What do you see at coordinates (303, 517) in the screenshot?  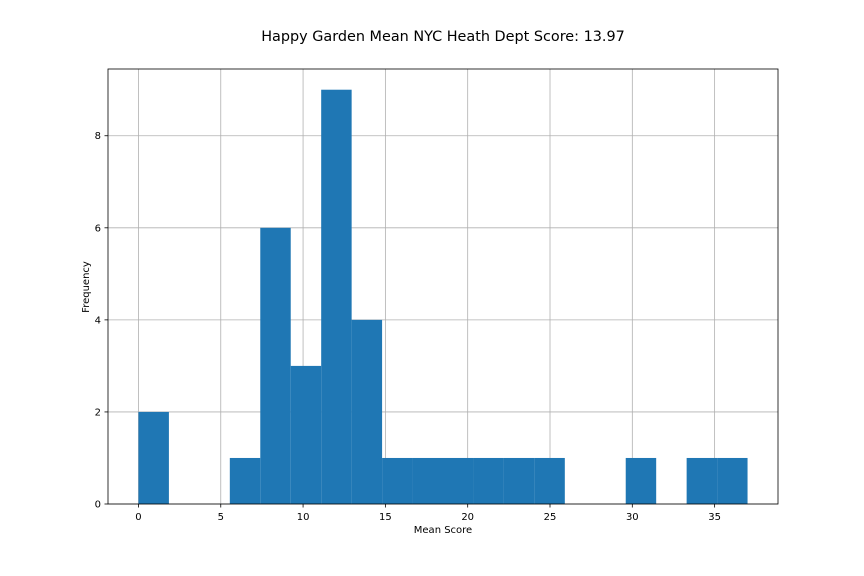 I see `x-tick-label: 10` at bounding box center [303, 517].